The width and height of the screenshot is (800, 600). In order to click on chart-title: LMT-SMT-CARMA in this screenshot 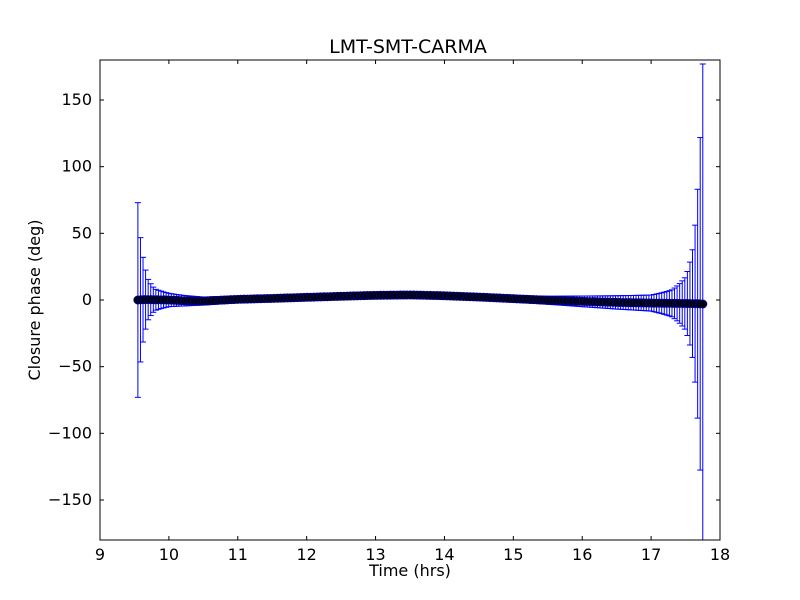, I will do `click(408, 47)`.